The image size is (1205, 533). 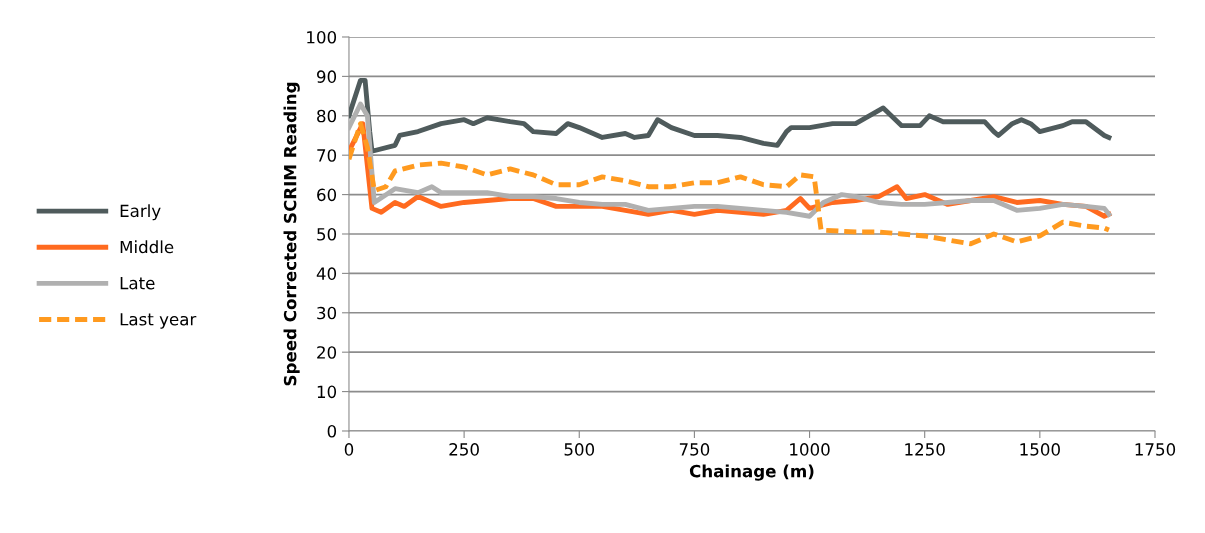 I want to click on y-tick-label: 20, so click(x=327, y=352).